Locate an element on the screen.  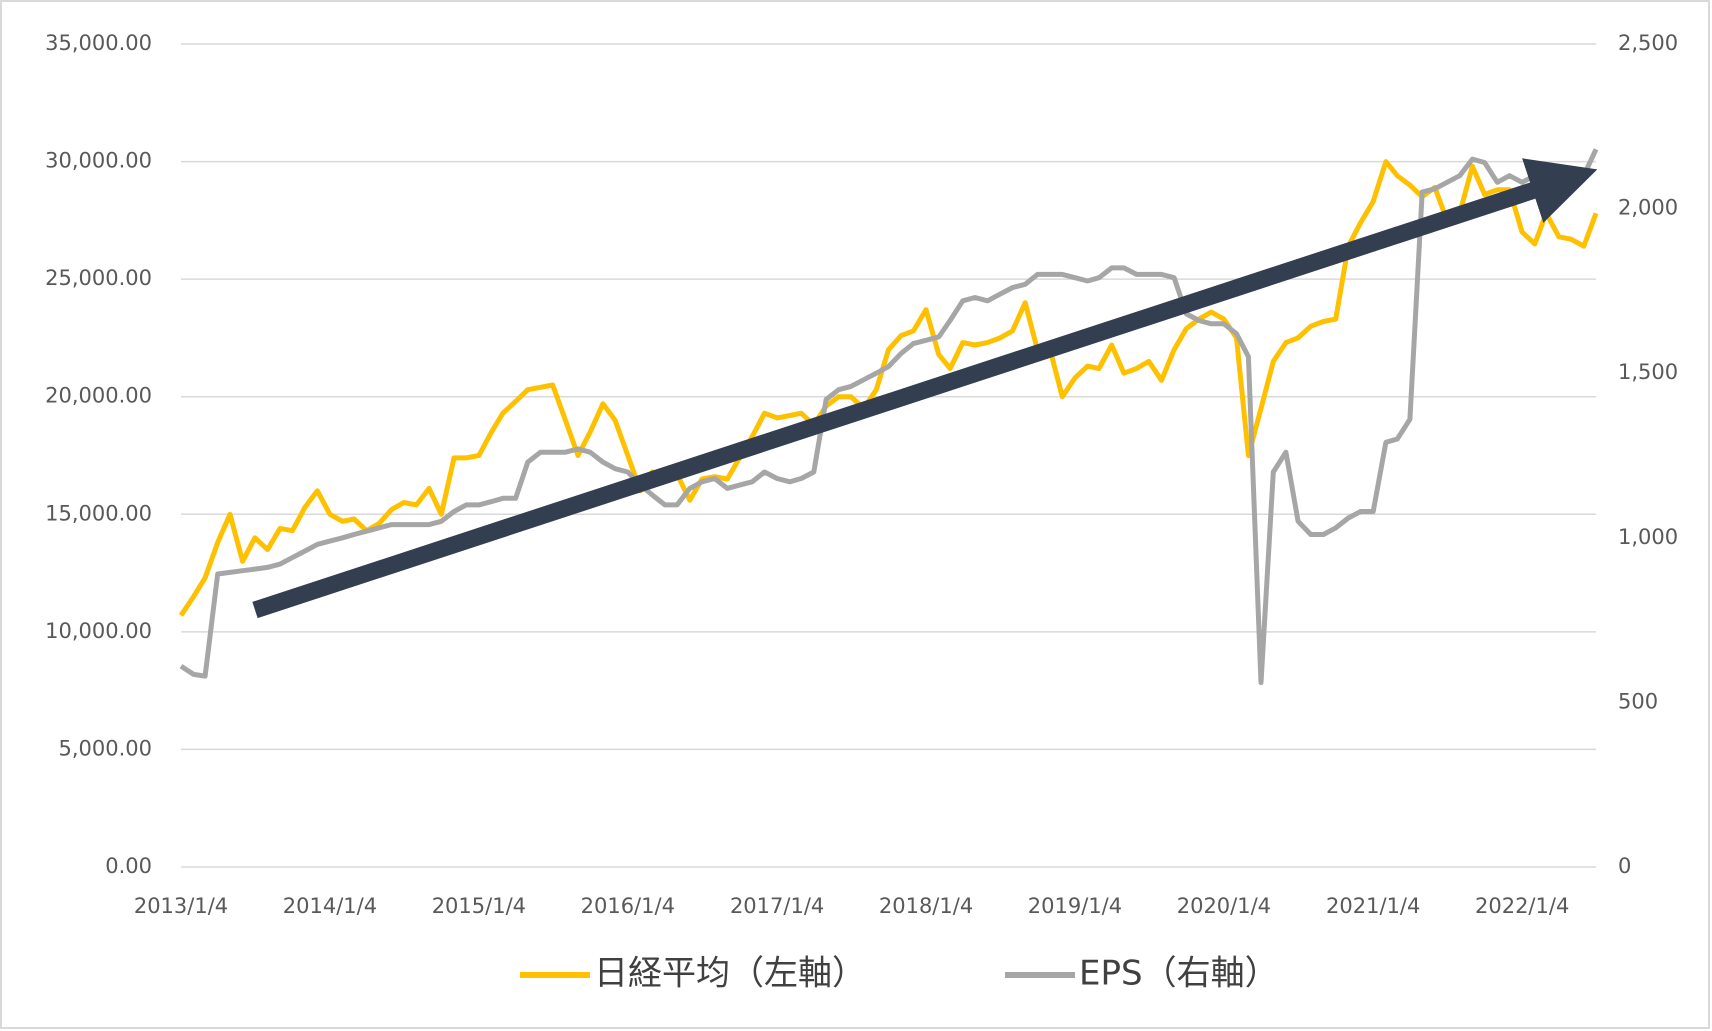
y-tick-label: 0.00 is located at coordinates (128, 866).